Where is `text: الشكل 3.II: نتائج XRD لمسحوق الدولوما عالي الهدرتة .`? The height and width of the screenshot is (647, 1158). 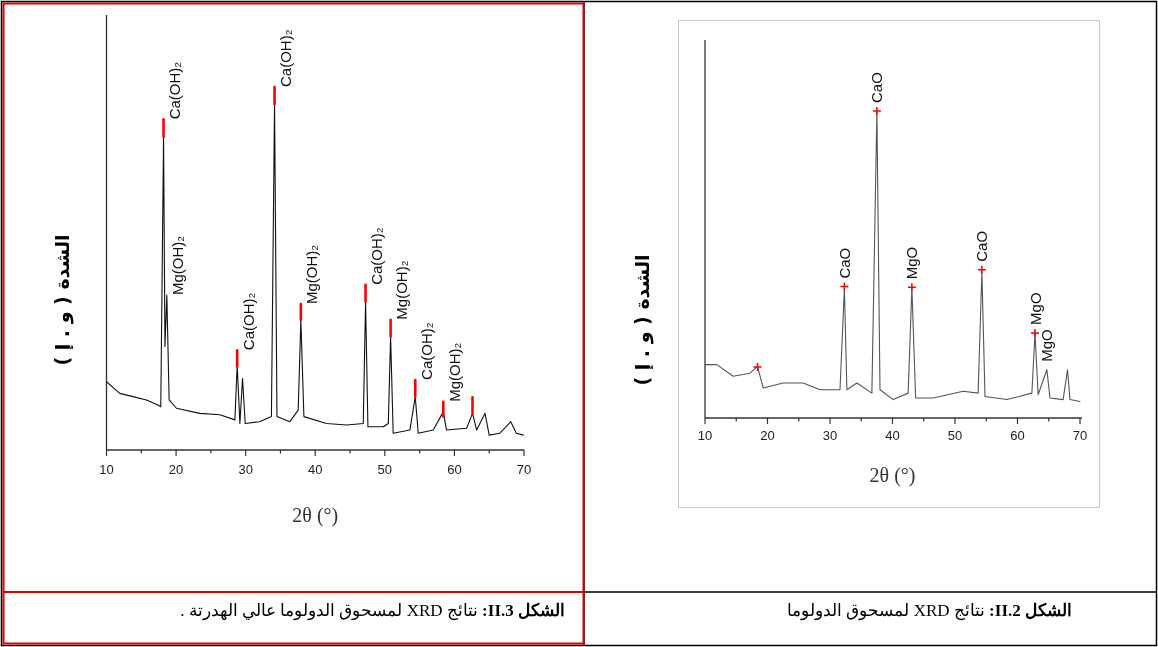 text: الشكل 3.II: نتائج XRD لمسحوق الدولوما عالي الهدرتة . is located at coordinates (372, 610).